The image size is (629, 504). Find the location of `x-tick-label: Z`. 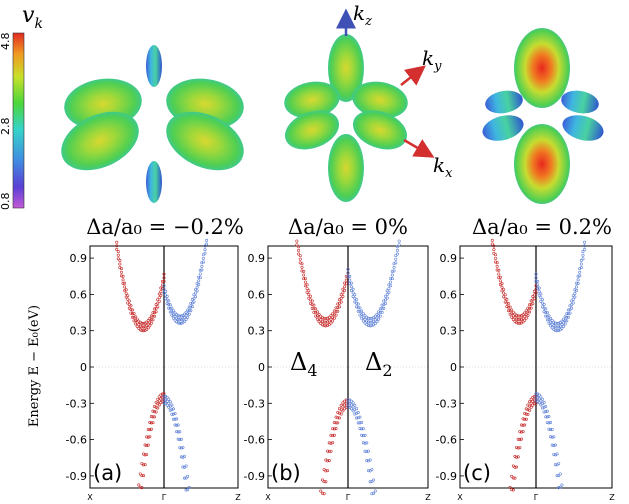

x-tick-label: Z is located at coordinates (428, 497).